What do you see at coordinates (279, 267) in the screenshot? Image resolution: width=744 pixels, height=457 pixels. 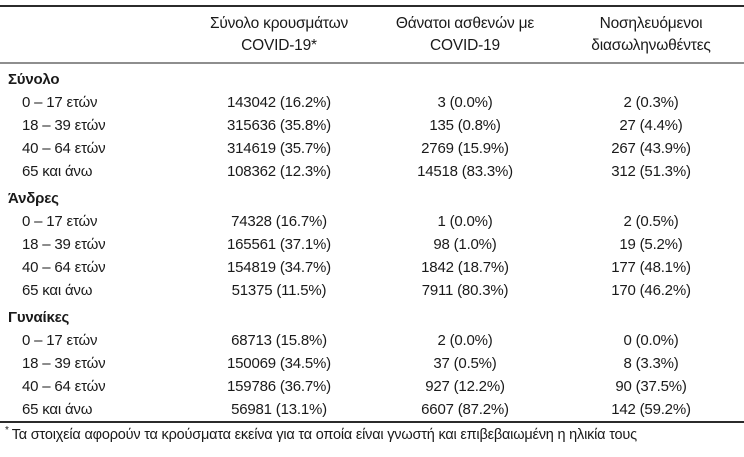 I see `cases-value: 154819 (34.7%)` at bounding box center [279, 267].